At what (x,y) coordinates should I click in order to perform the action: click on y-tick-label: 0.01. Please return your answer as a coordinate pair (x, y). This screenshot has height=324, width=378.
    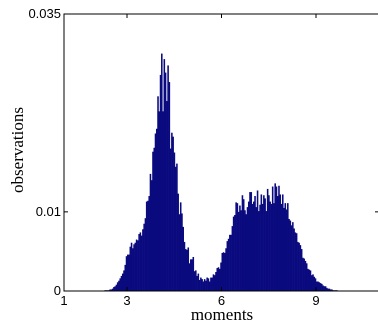
    Looking at the image, I should click on (48, 211).